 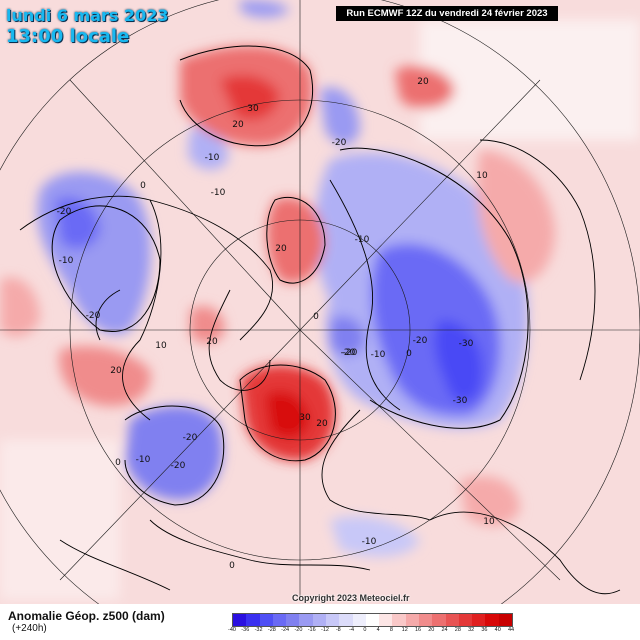 What do you see at coordinates (484, 630) in the screenshot?
I see `color-scale-tick: 36` at bounding box center [484, 630].